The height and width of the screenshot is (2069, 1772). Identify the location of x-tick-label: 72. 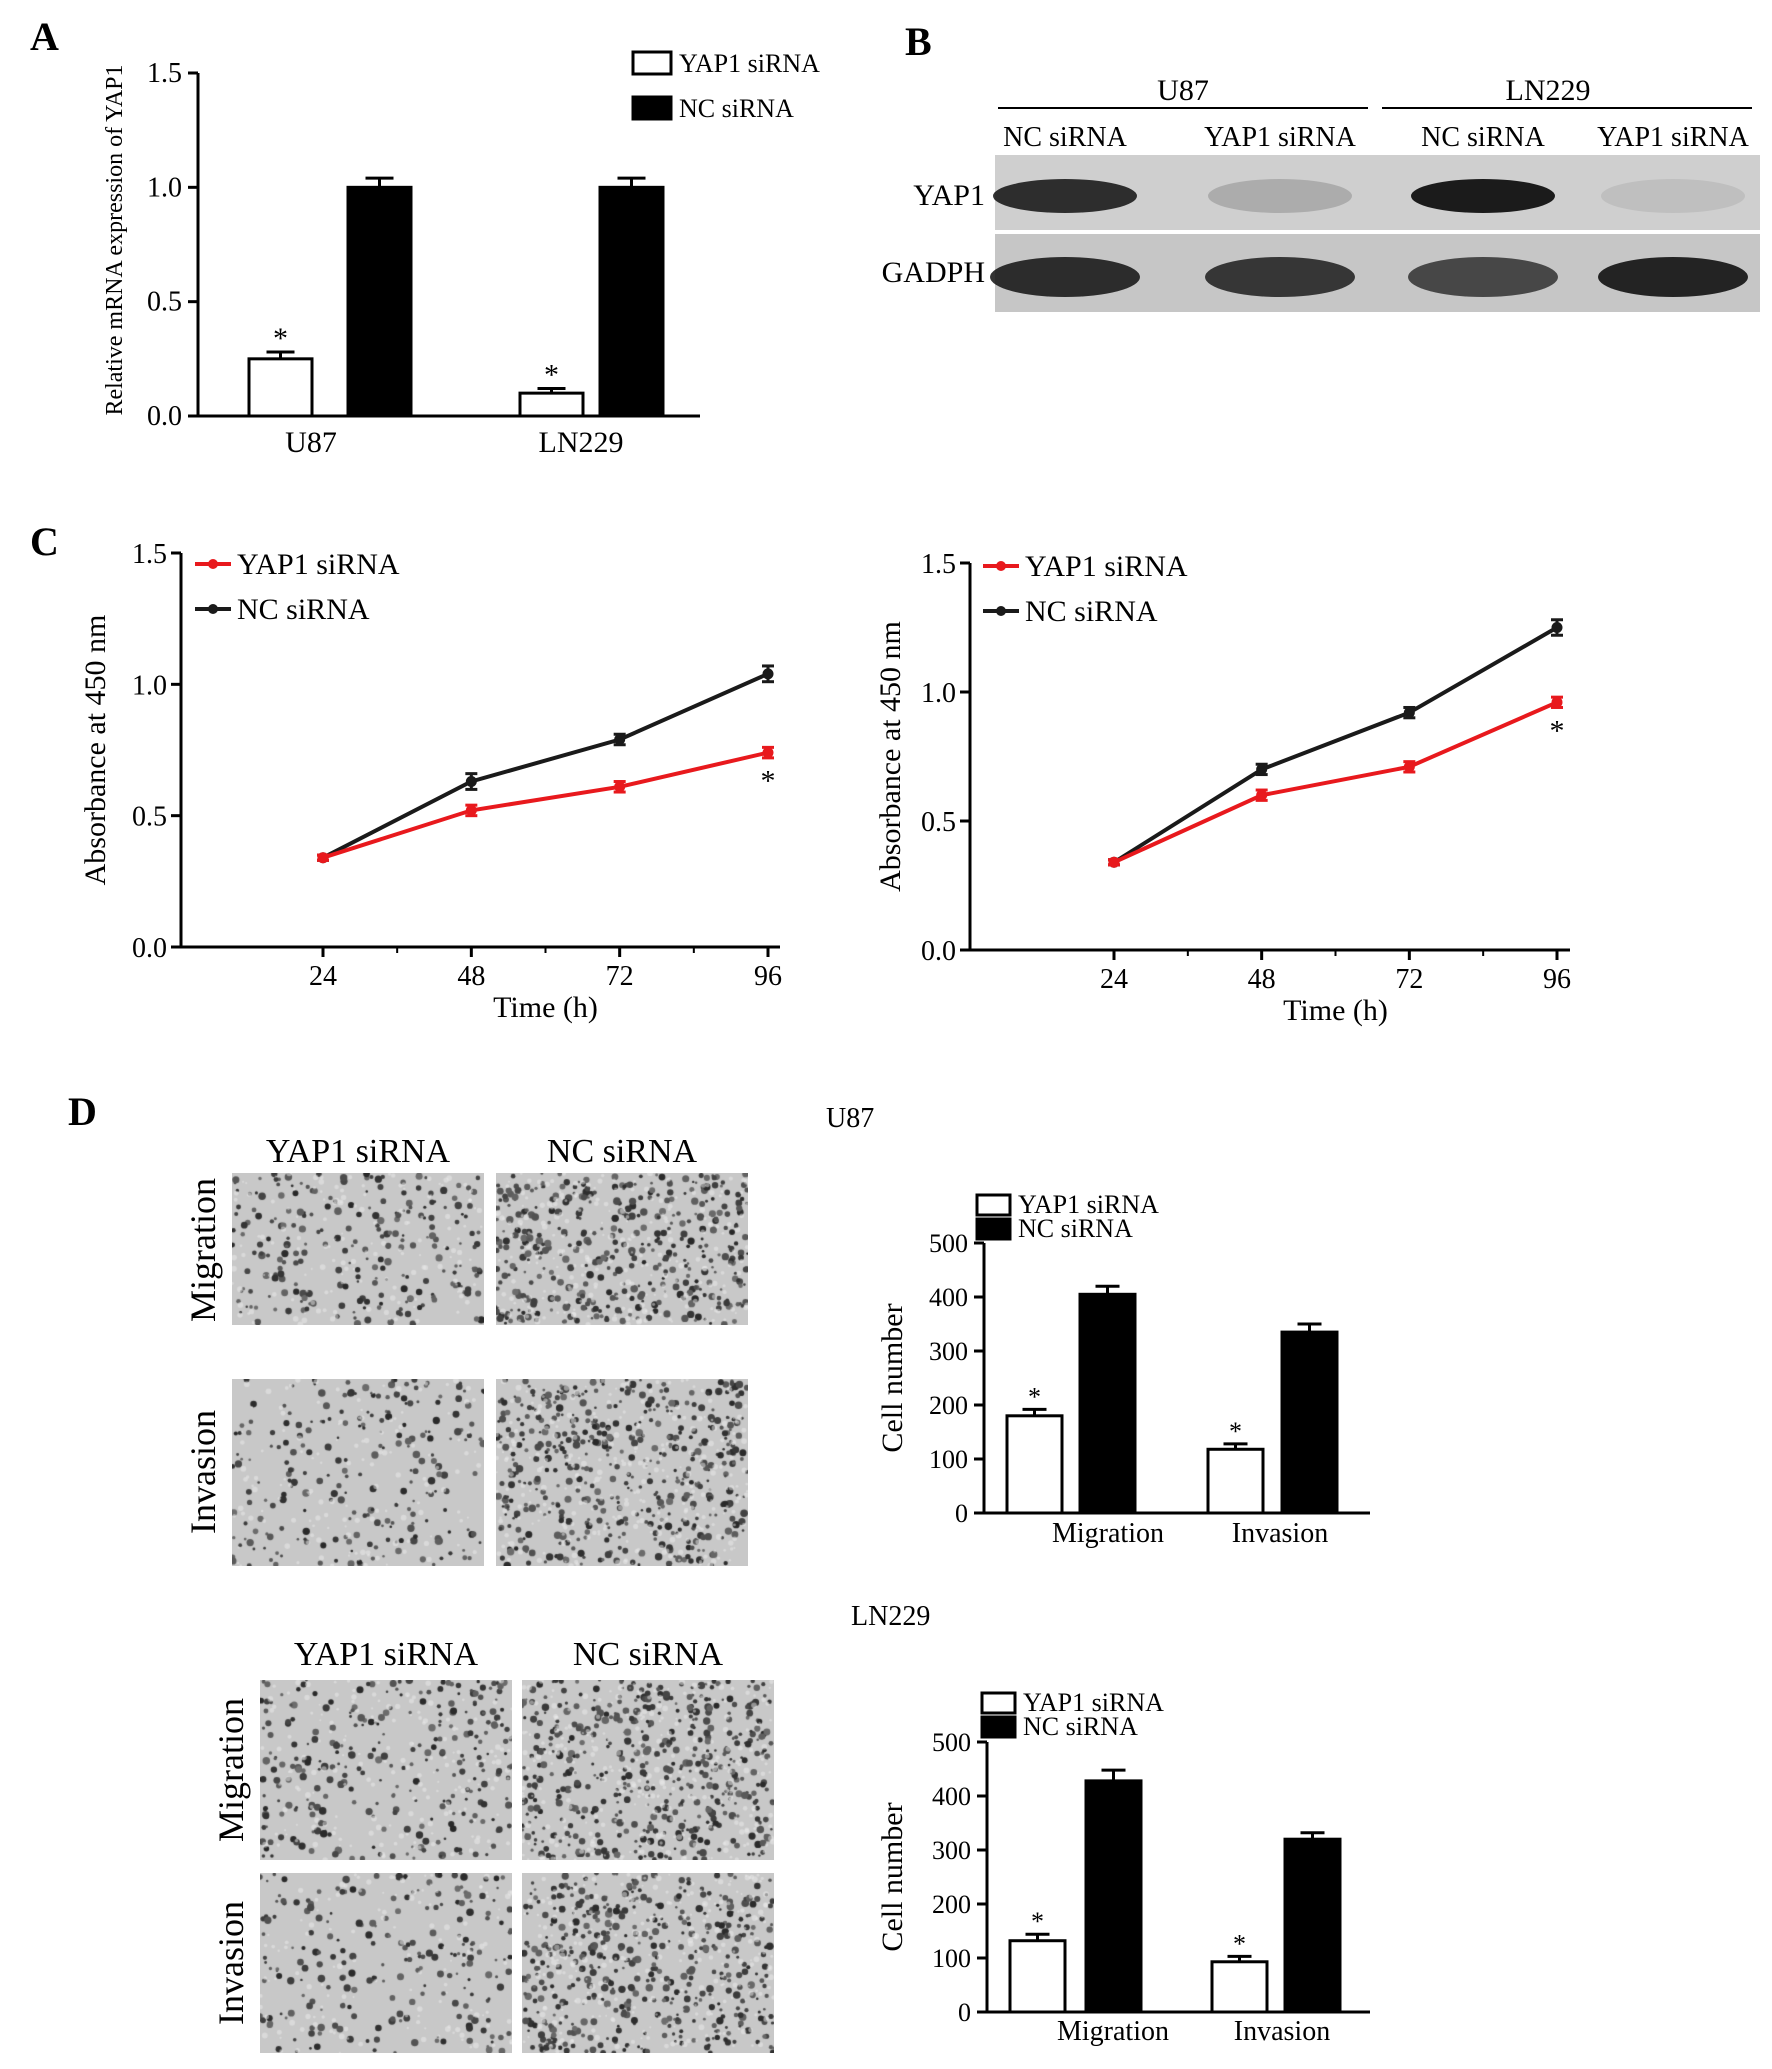
(620, 976).